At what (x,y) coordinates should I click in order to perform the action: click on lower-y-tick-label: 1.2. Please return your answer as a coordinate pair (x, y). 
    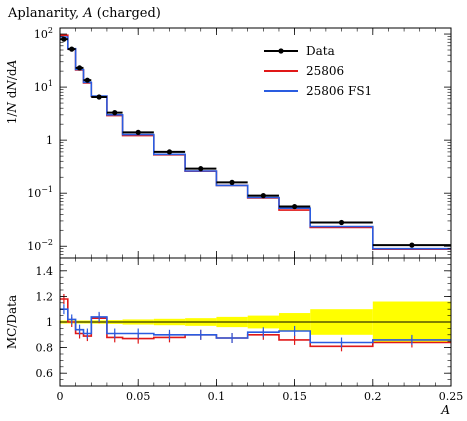
    Looking at the image, I should click on (45, 296).